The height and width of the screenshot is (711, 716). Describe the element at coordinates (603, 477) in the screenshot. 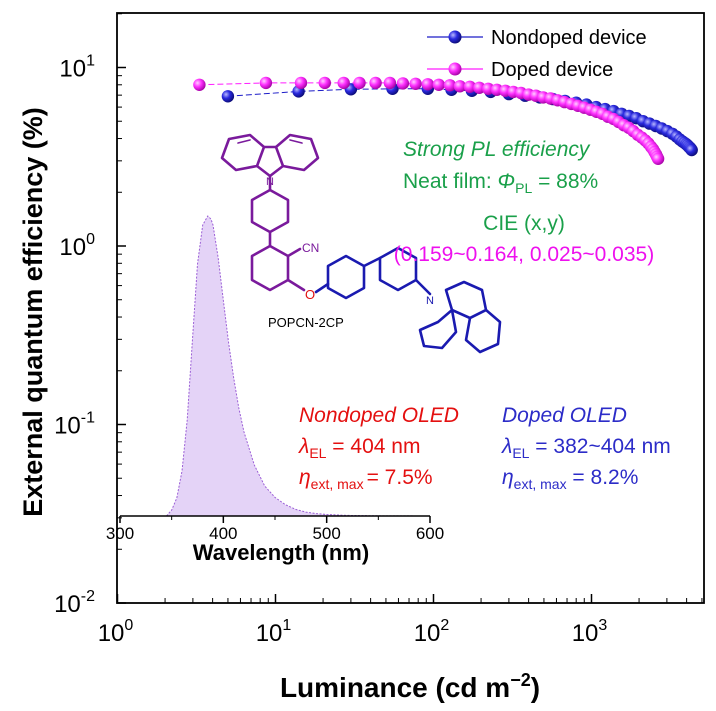

I see `doped-eta-value: = 8.2%` at that location.